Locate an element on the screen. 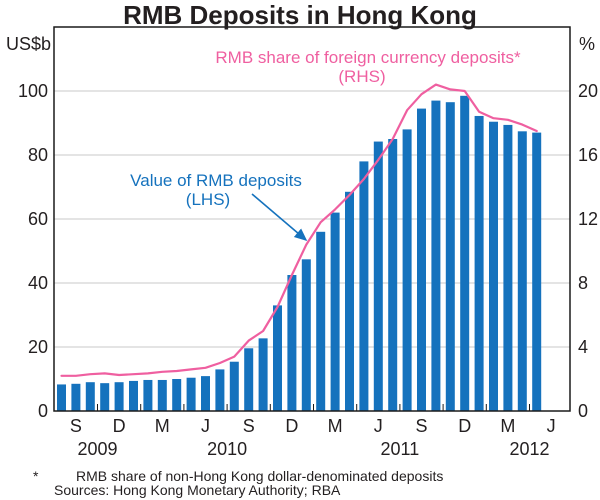  chart-title: RMB Deposits in Hong Kong is located at coordinates (300, 15).